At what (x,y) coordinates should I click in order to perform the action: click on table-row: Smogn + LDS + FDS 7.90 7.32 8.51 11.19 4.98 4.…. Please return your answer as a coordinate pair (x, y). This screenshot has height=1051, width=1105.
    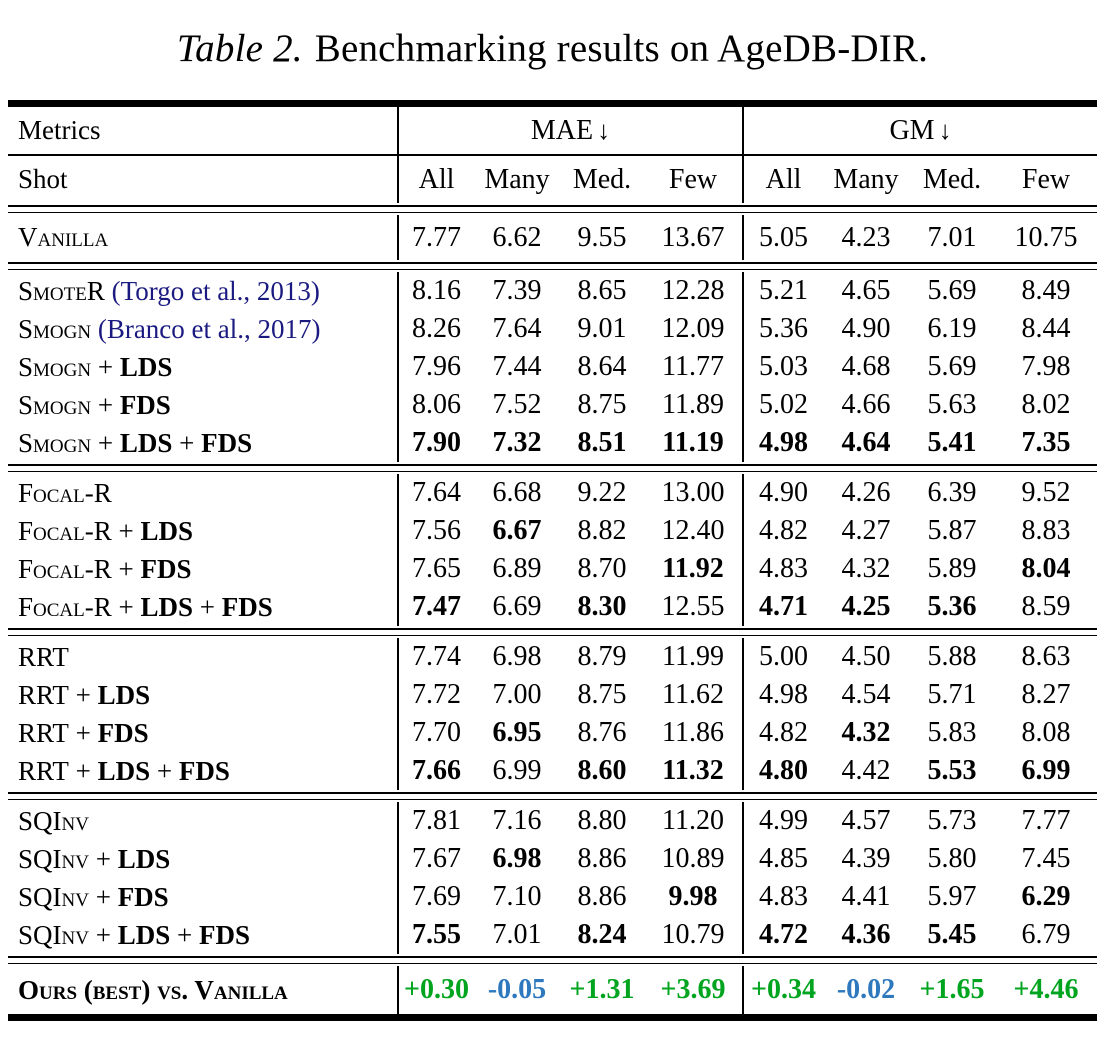
    Looking at the image, I should click on (552, 443).